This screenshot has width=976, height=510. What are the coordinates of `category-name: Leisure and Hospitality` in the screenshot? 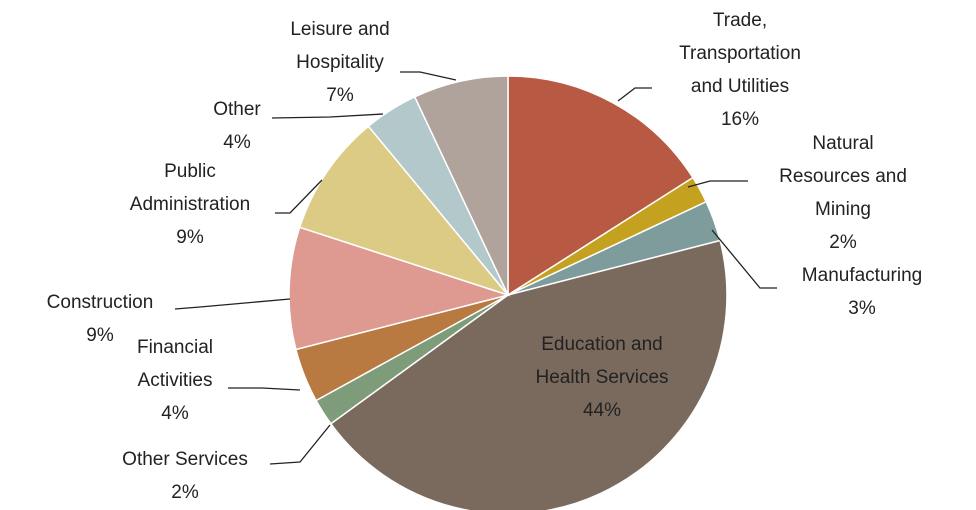 It's located at (340, 46).